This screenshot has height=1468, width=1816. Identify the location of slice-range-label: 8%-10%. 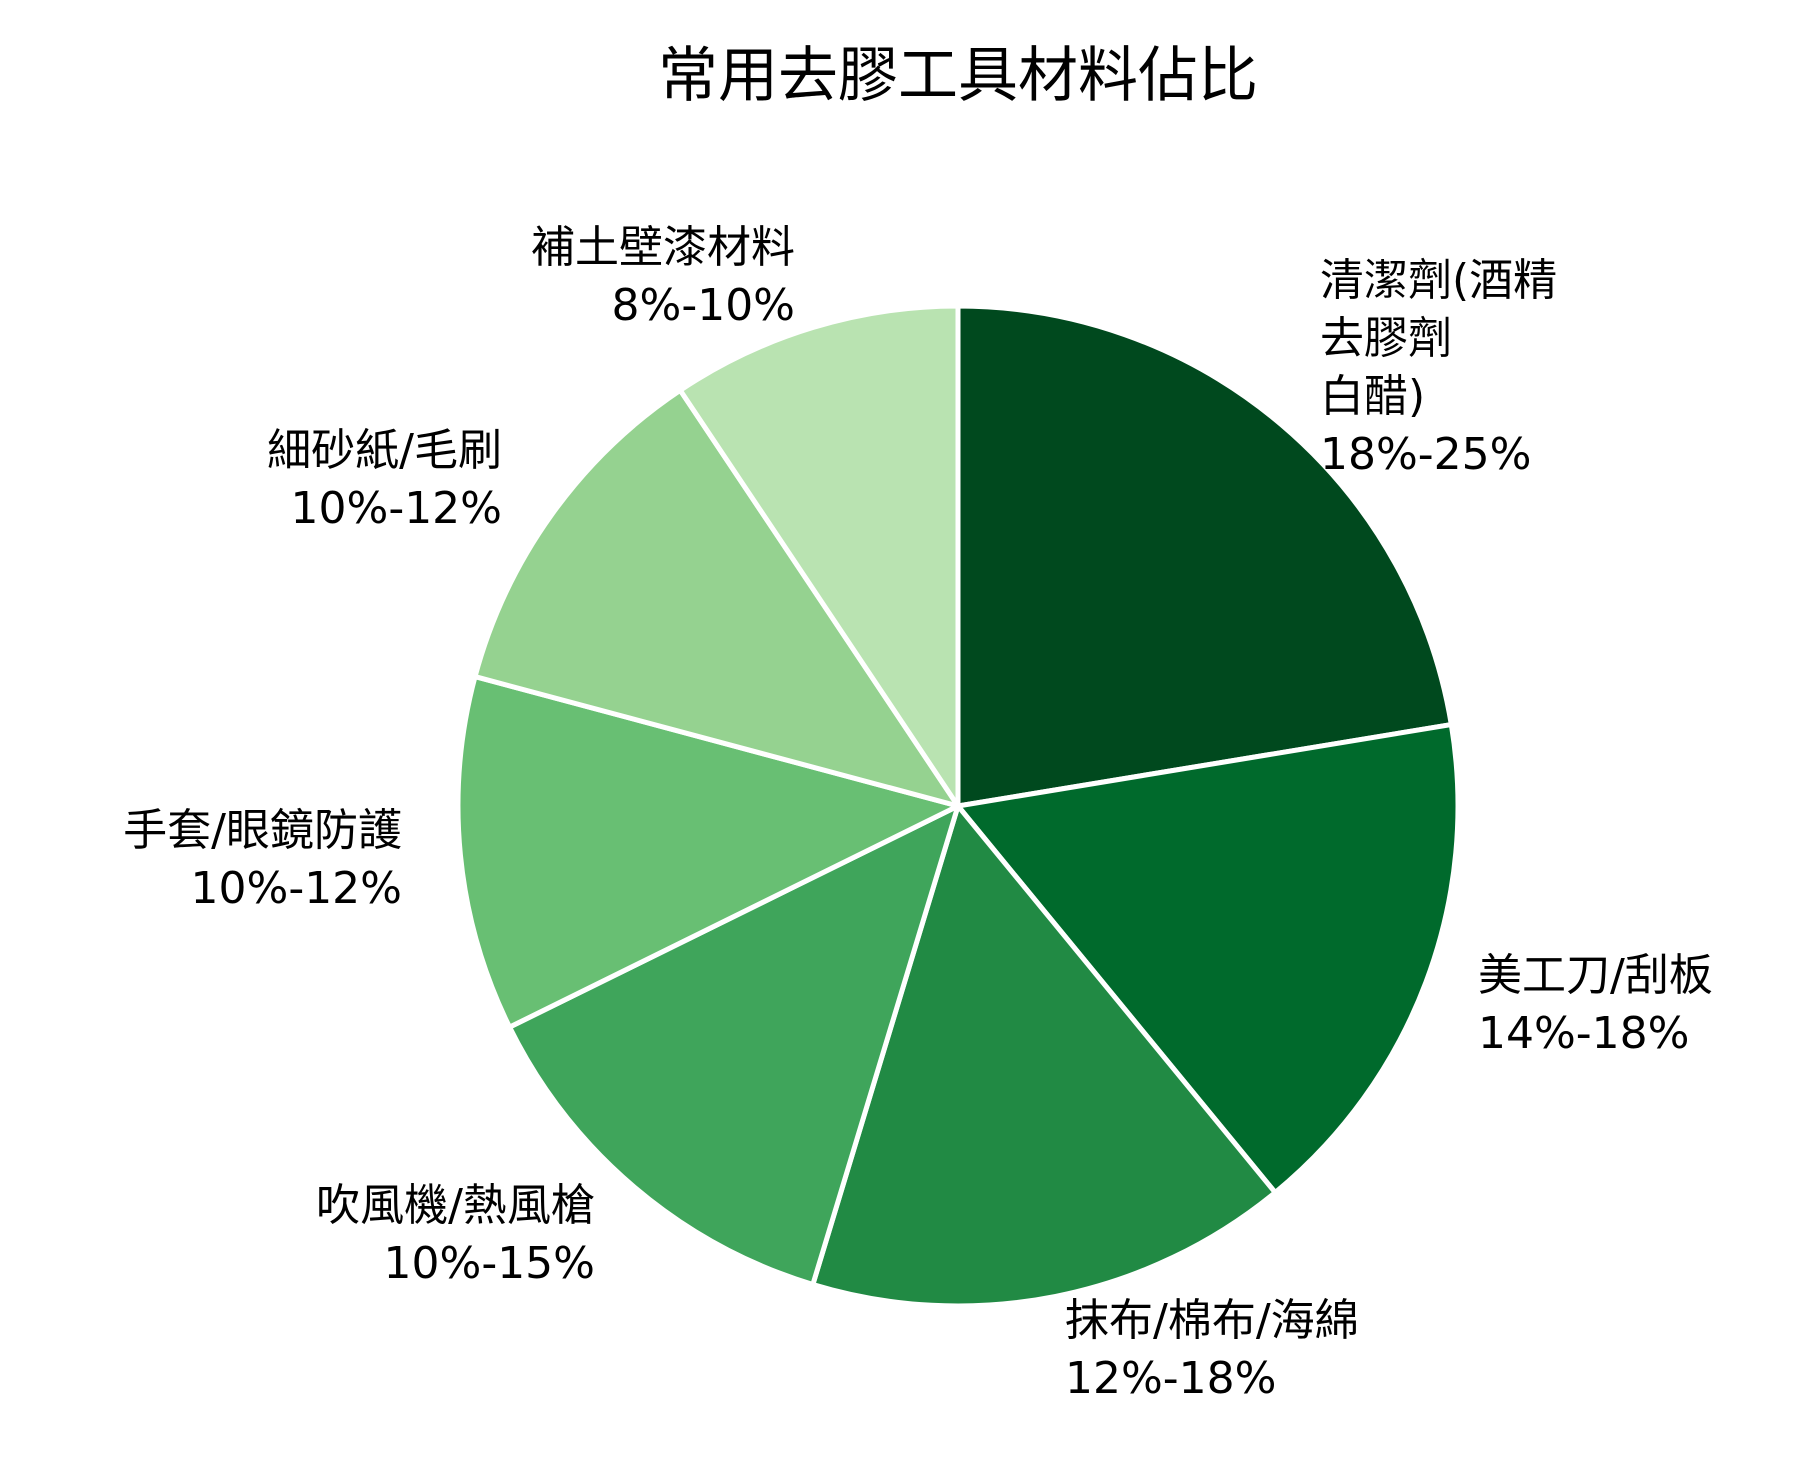
(703, 305).